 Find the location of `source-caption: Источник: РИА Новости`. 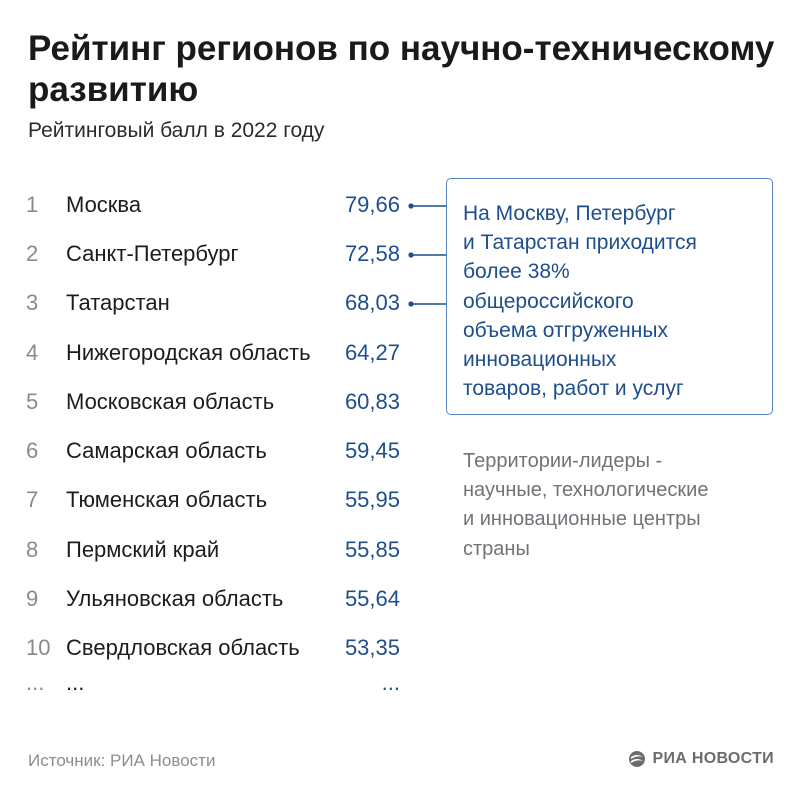

source-caption: Источник: РИА Новости is located at coordinates (122, 760).